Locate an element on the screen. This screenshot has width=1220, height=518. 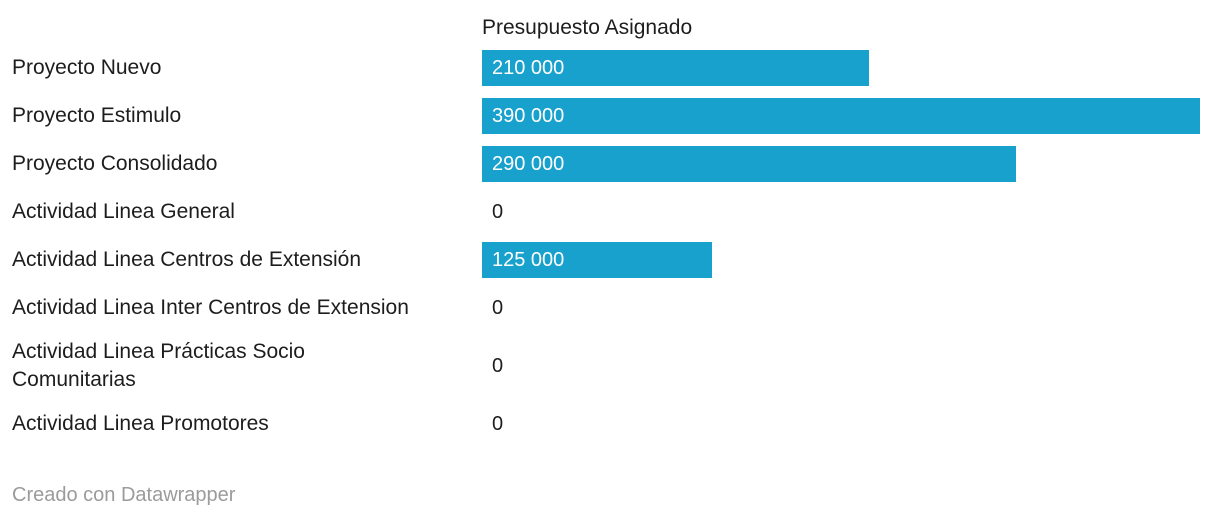
value-label: 125 000 is located at coordinates (528, 260).